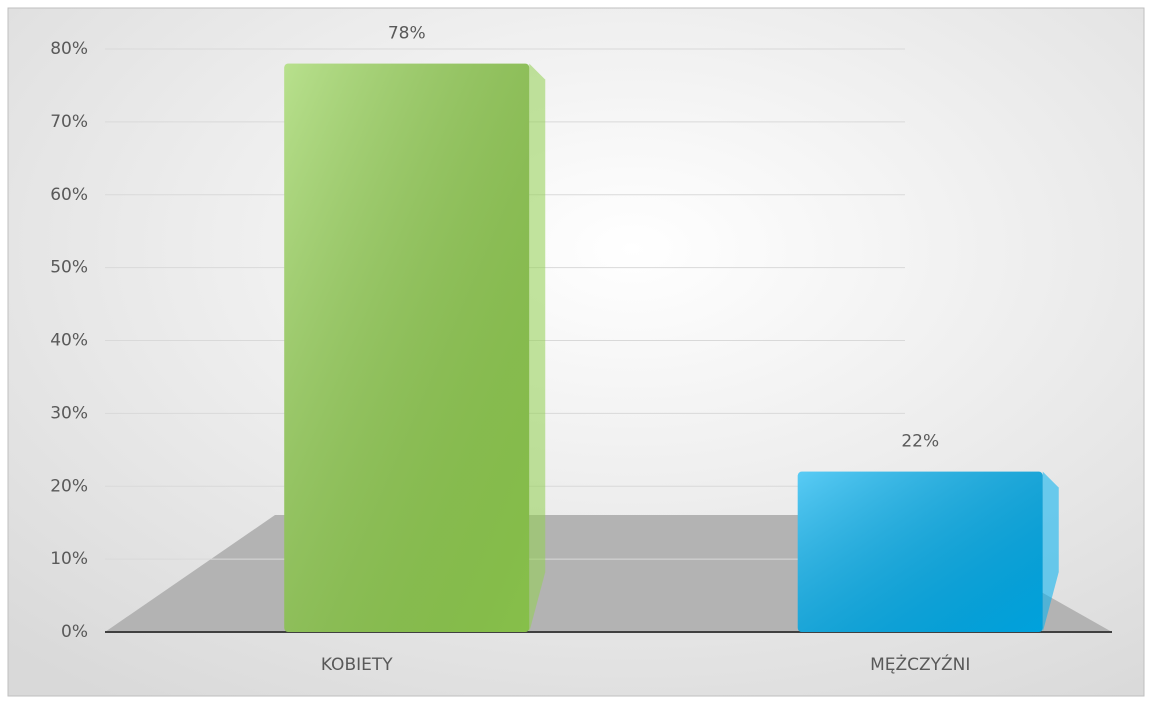 This screenshot has height=704, width=1152. Describe the element at coordinates (69, 195) in the screenshot. I see `y-tick-label: 60%` at that location.